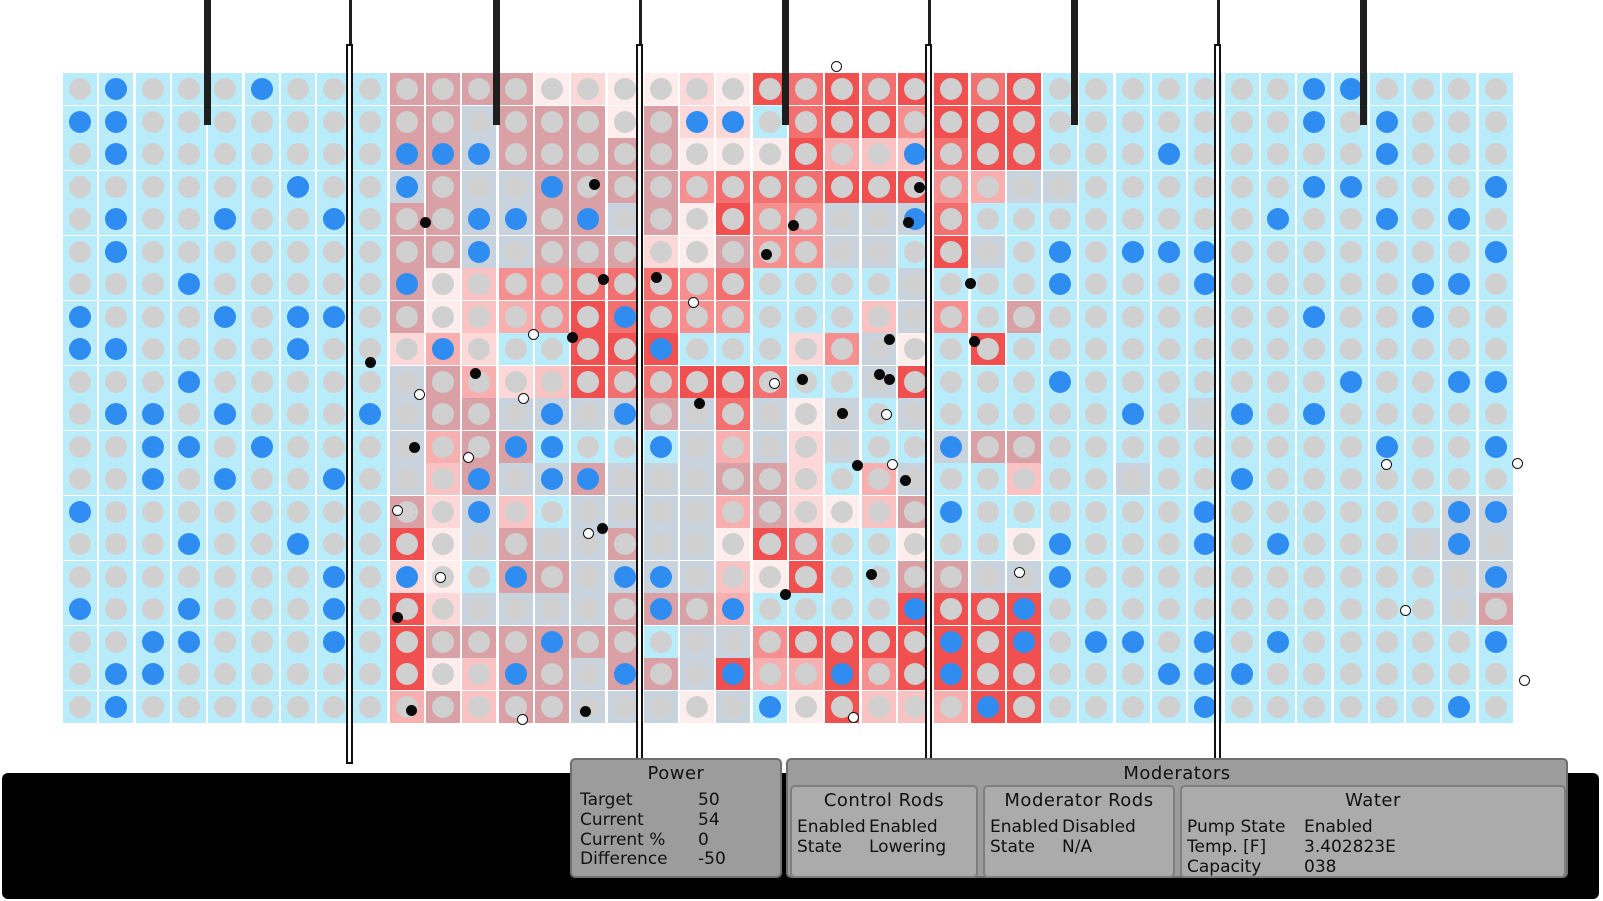  What do you see at coordinates (929, 22) in the screenshot?
I see `rod-hanger` at bounding box center [929, 22].